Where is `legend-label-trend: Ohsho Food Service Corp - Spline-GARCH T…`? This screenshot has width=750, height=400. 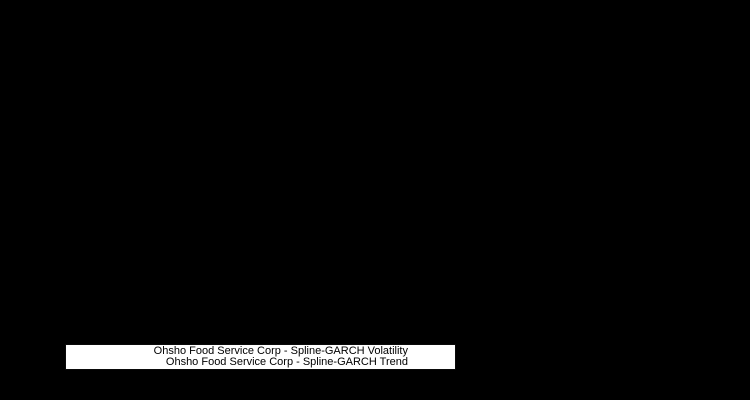 legend-label-trend: Ohsho Food Service Corp - Spline-GARCH T… is located at coordinates (286, 362).